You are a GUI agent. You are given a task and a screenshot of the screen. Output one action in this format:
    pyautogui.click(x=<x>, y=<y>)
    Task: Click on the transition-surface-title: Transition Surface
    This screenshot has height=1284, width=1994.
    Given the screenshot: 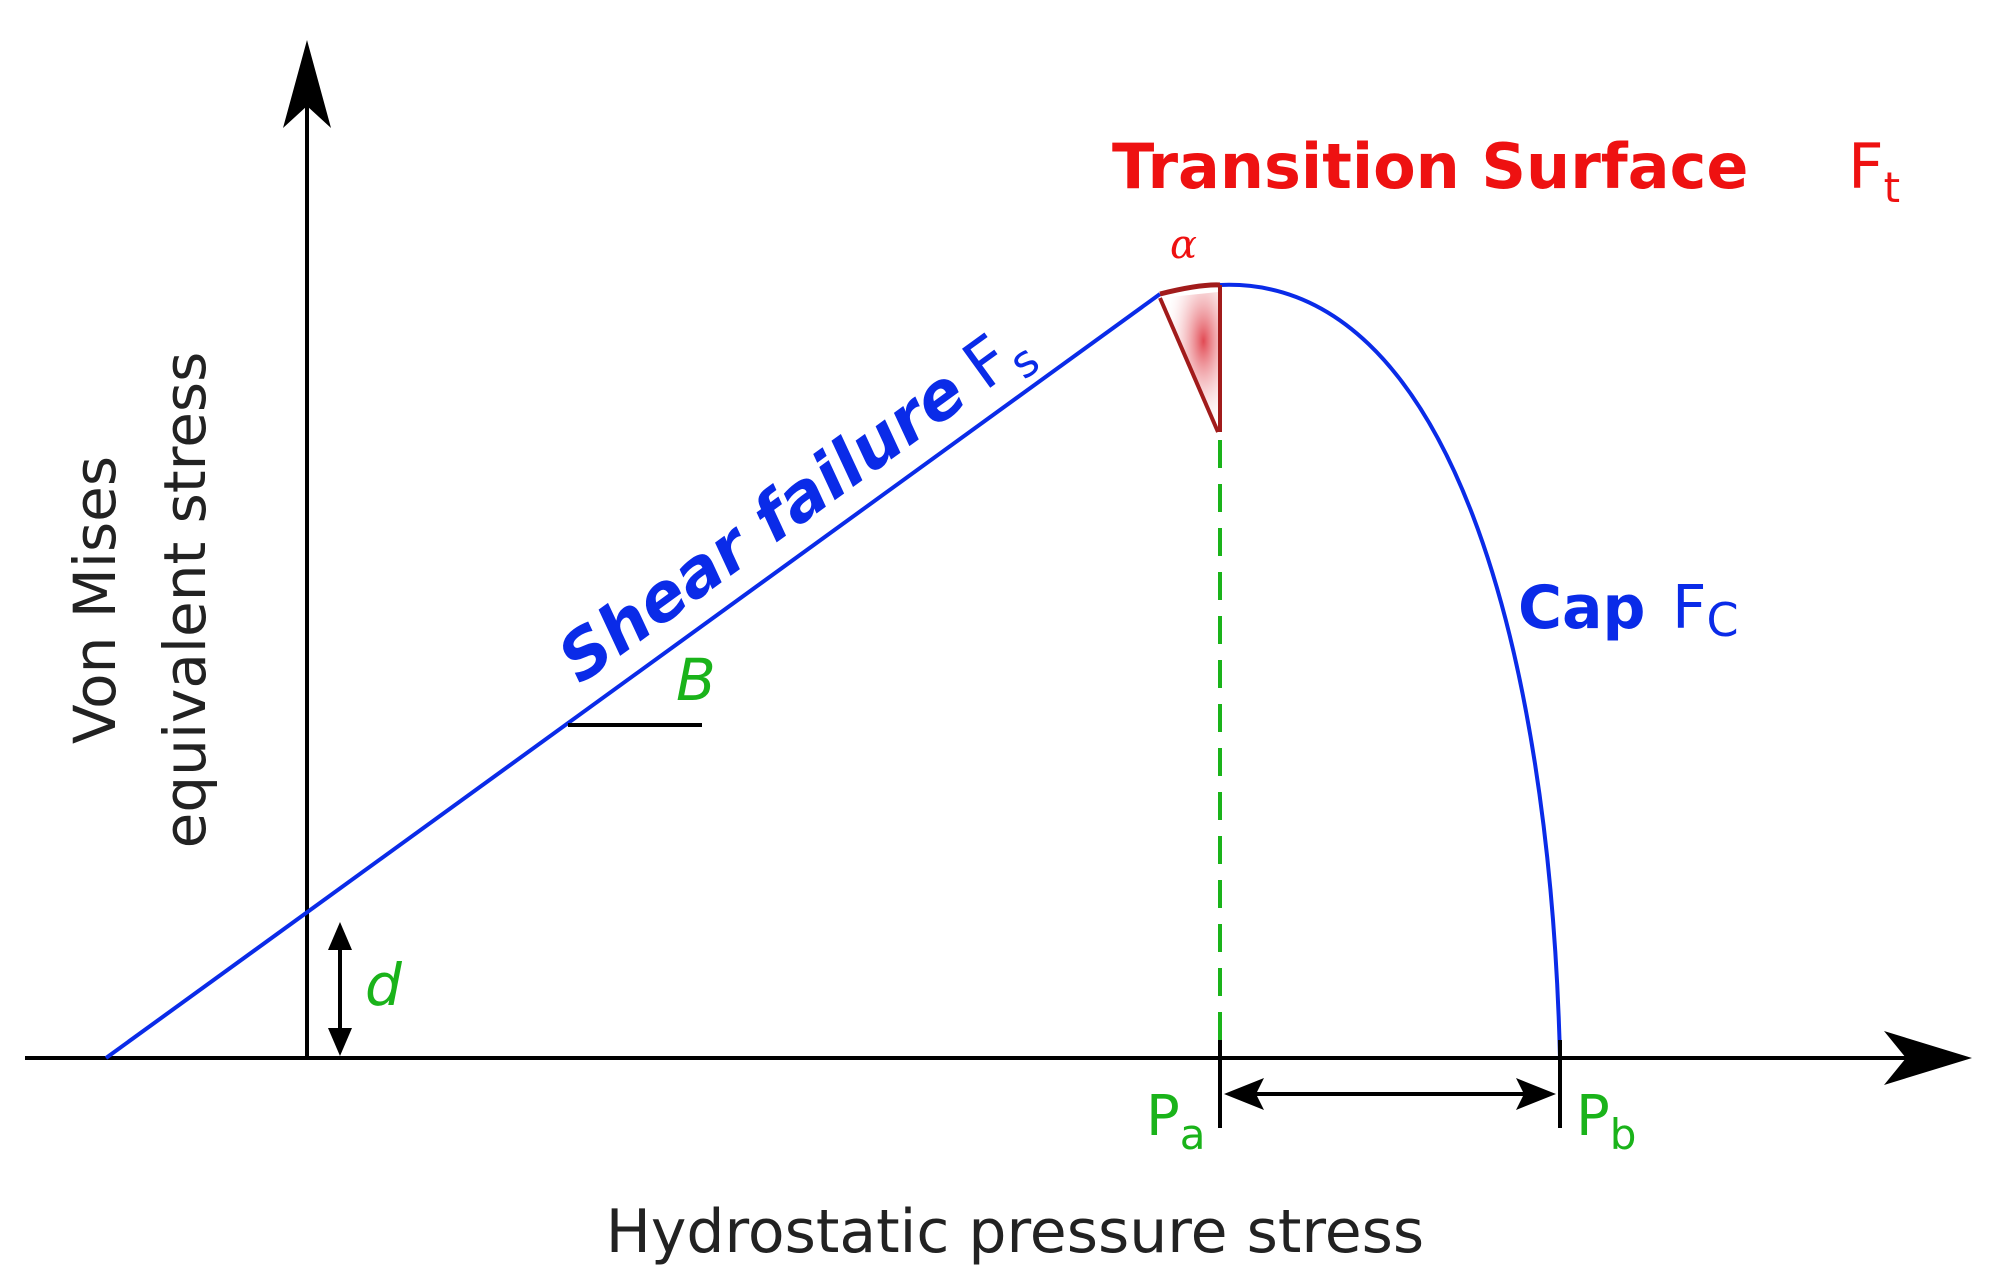 What is the action you would take?
    pyautogui.click(x=1430, y=166)
    